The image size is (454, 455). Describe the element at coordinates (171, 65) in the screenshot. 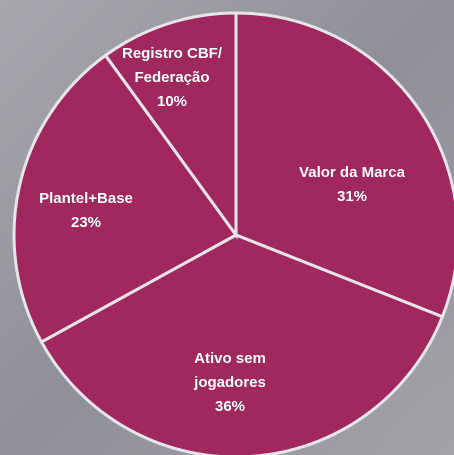

I see `category-label: Registro CBF/ Federação` at that location.